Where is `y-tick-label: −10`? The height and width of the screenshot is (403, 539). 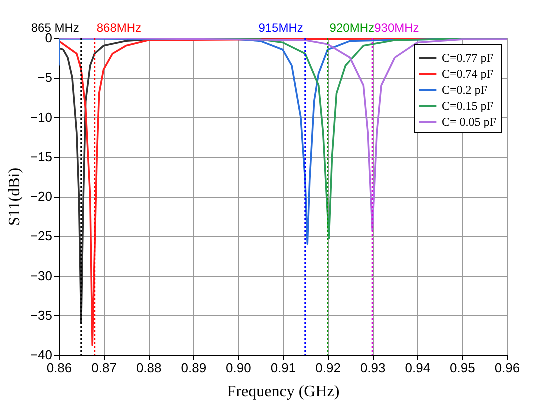 y-tick-label: −10 is located at coordinates (41, 117).